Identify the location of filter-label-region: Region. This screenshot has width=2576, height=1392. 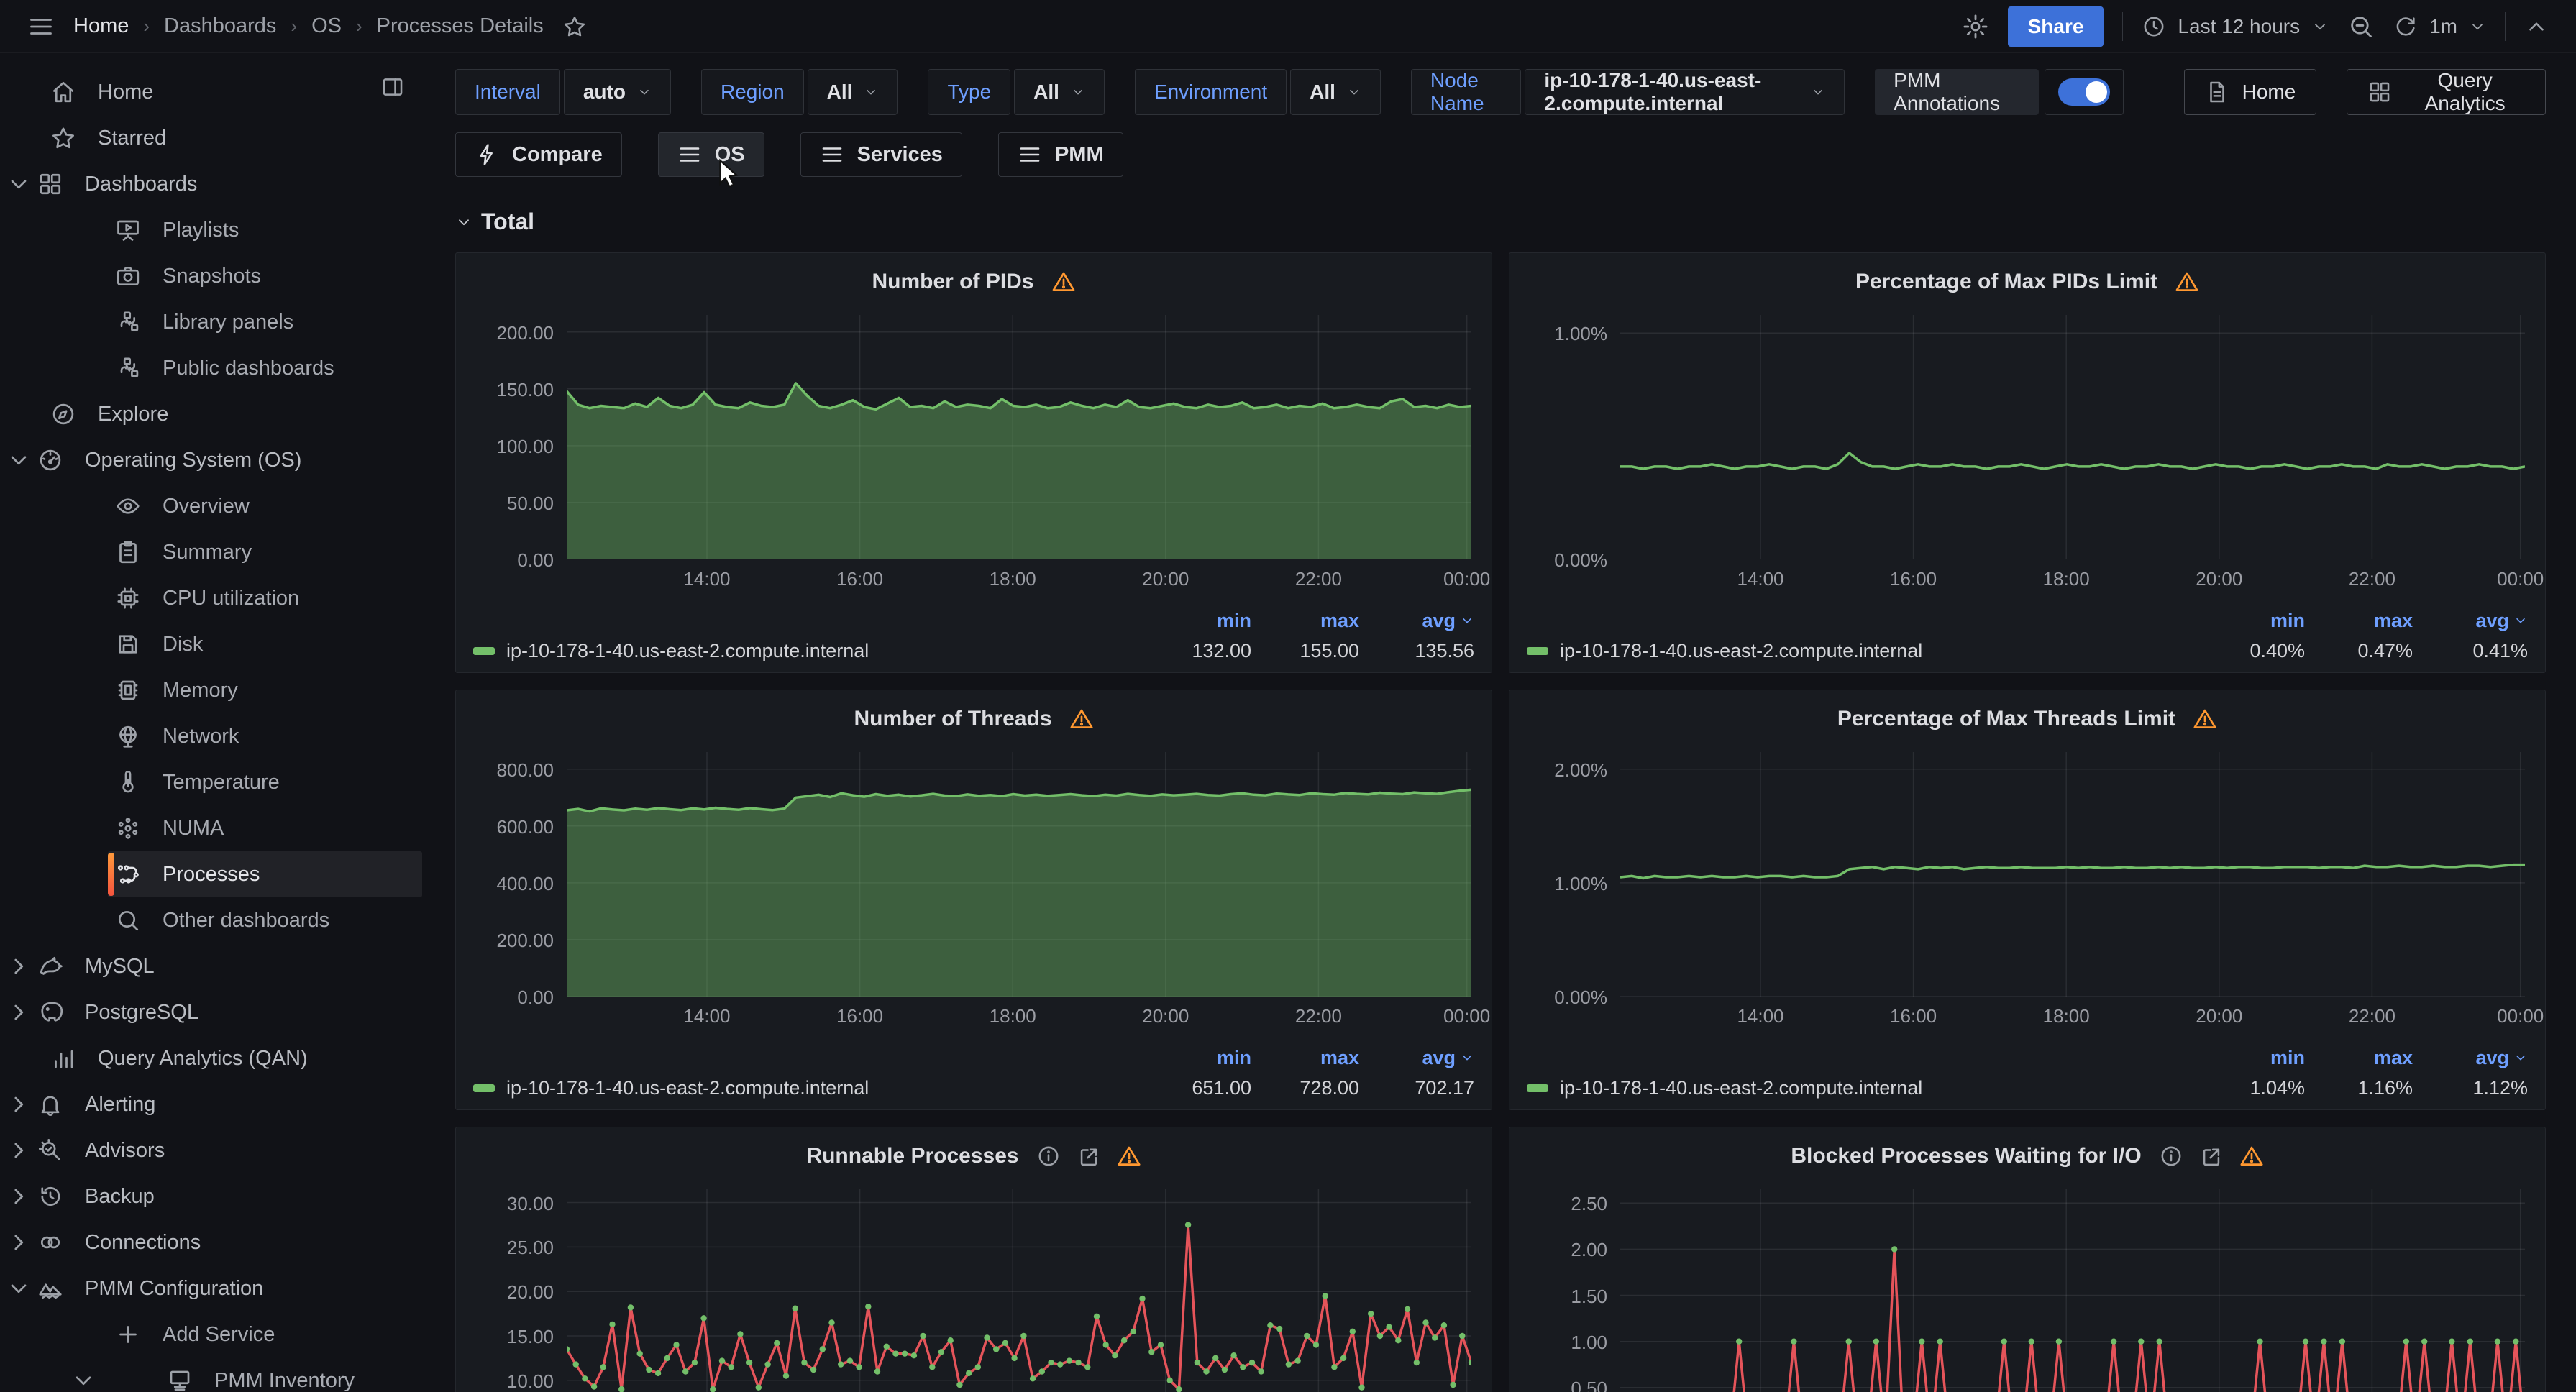
(752, 92).